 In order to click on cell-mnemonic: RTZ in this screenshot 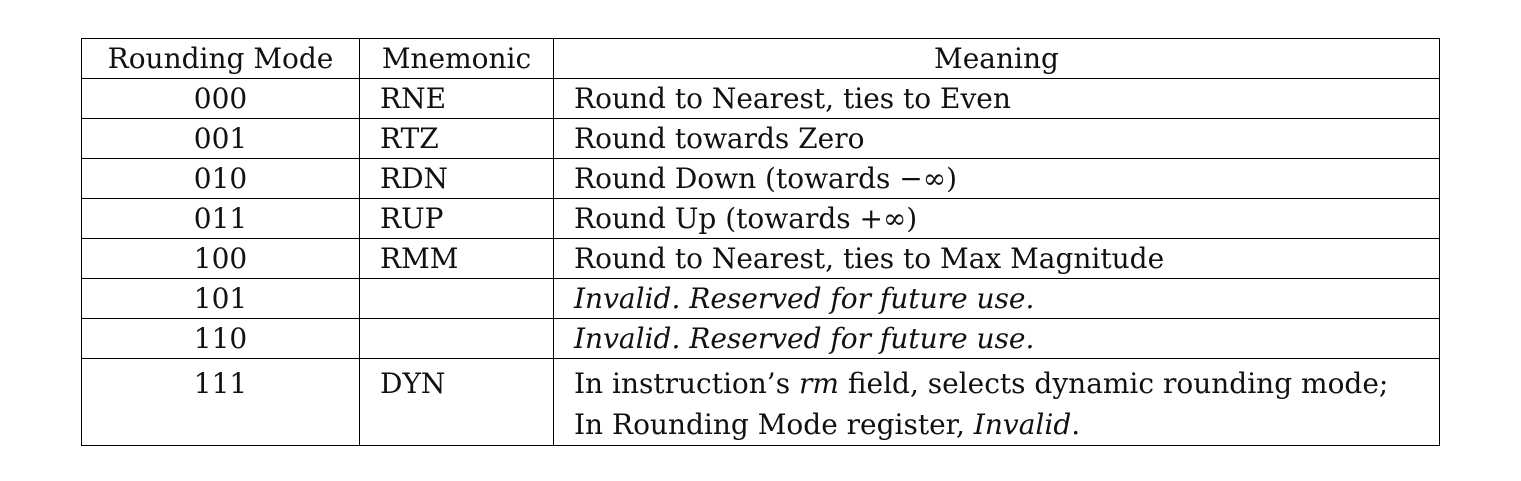, I will do `click(456, 138)`.